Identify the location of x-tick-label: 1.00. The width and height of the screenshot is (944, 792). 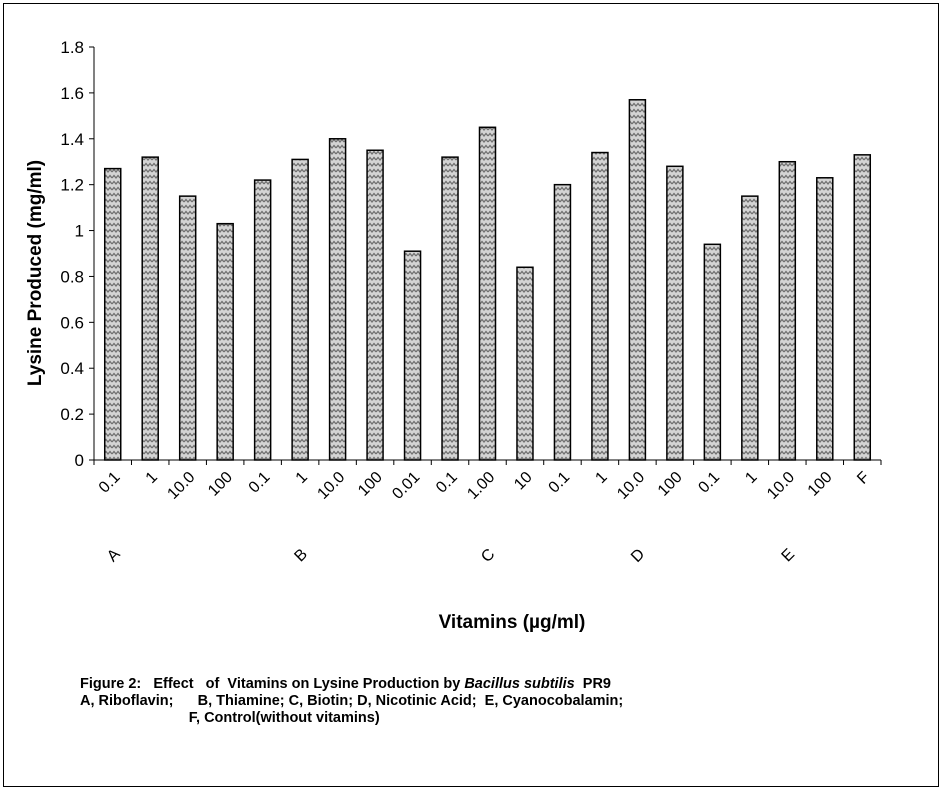
(481, 486).